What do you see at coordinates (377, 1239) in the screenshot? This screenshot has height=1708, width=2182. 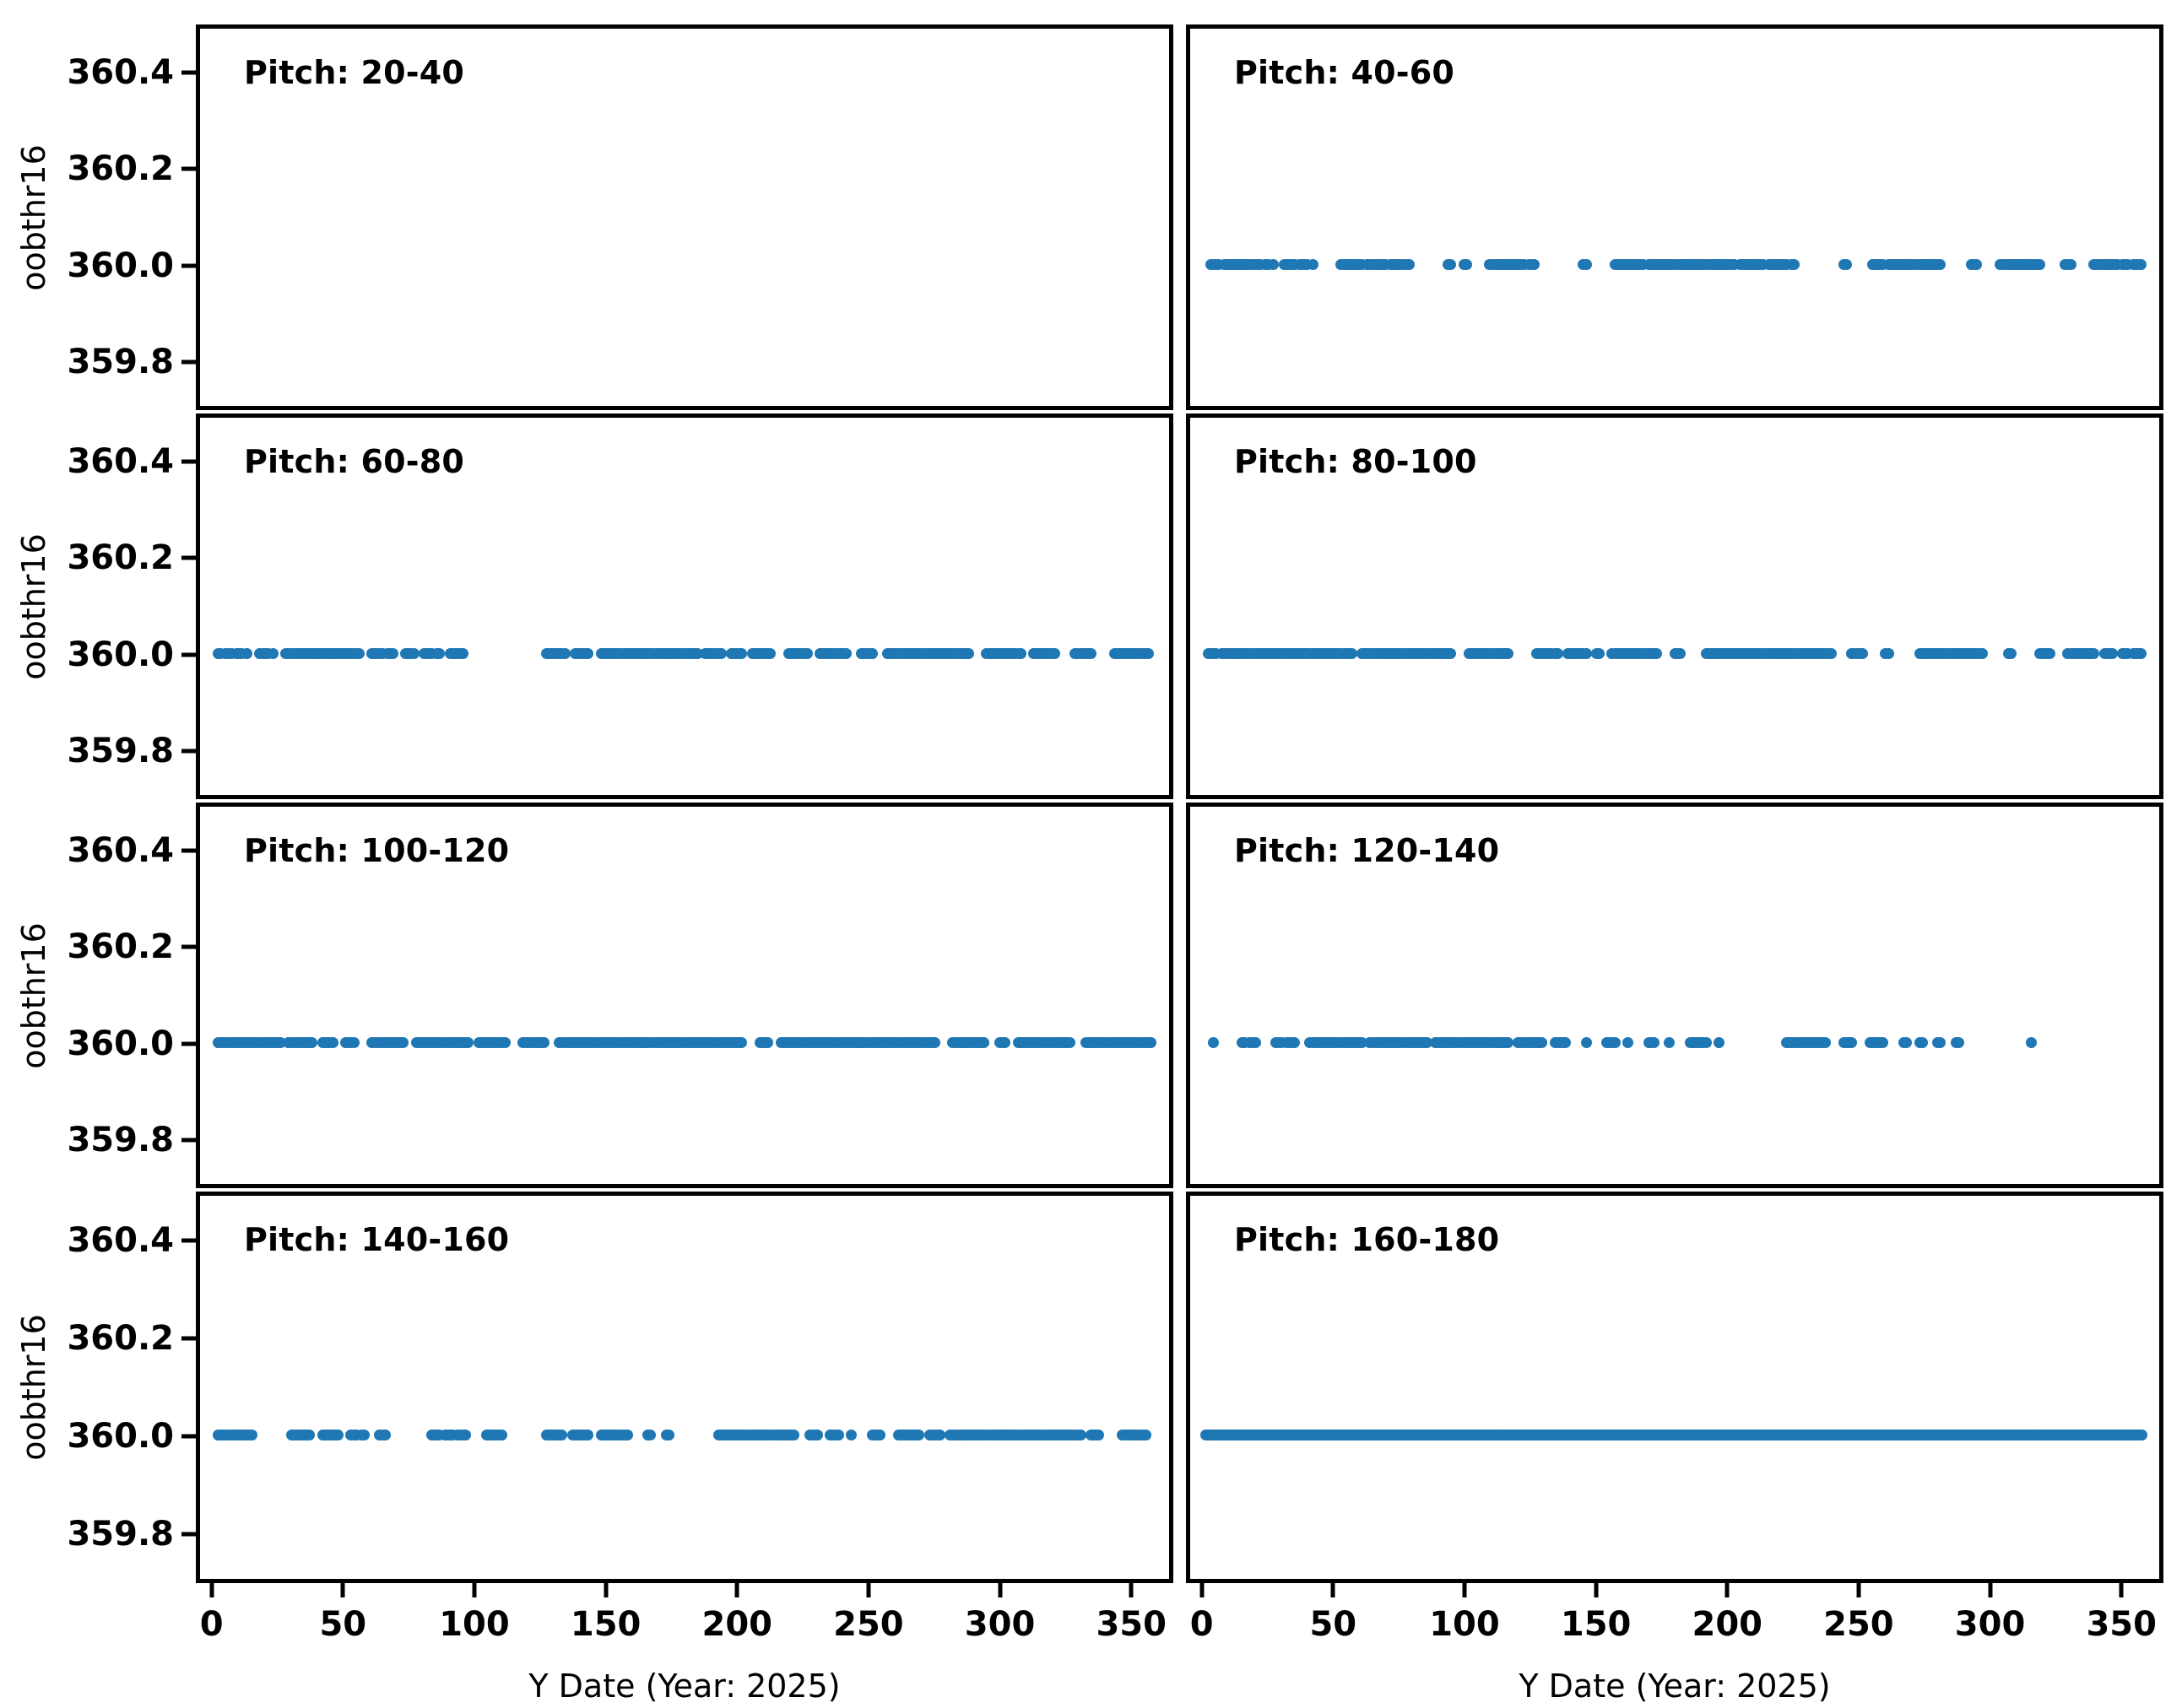 I see `panel-title-pitch-140-160: Pitch: 140-160` at bounding box center [377, 1239].